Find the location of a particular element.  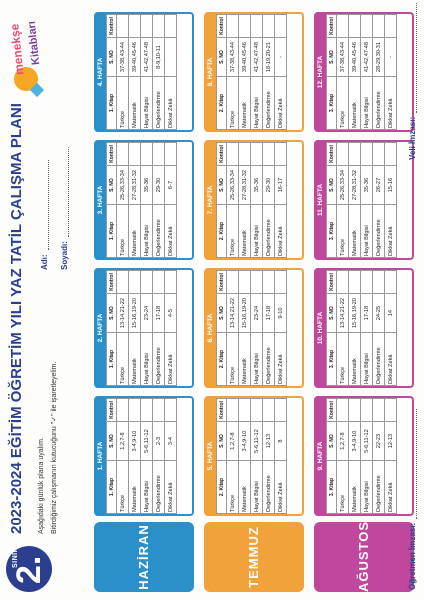

check-column-header: Kontrol is located at coordinates (111, 26).